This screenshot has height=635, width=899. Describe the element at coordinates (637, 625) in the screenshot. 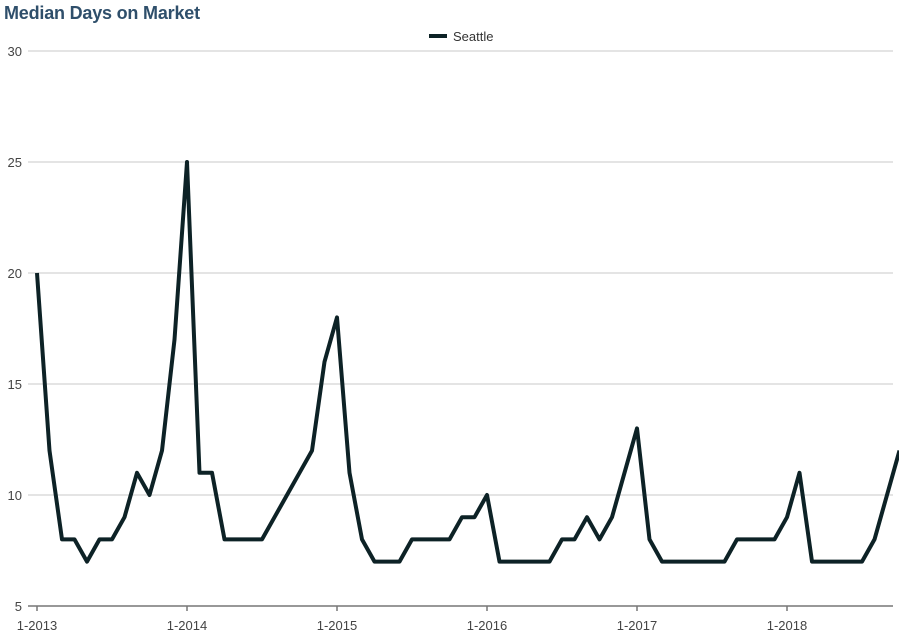

I see `x-tick-label-1-2017: 1-2017` at that location.